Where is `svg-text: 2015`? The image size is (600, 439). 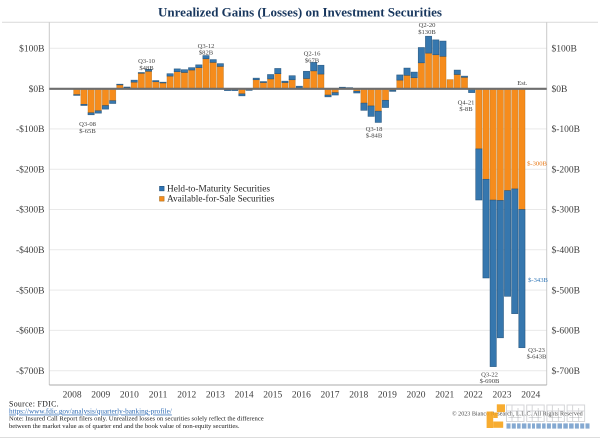 svg-text: 2015 is located at coordinates (272, 396).